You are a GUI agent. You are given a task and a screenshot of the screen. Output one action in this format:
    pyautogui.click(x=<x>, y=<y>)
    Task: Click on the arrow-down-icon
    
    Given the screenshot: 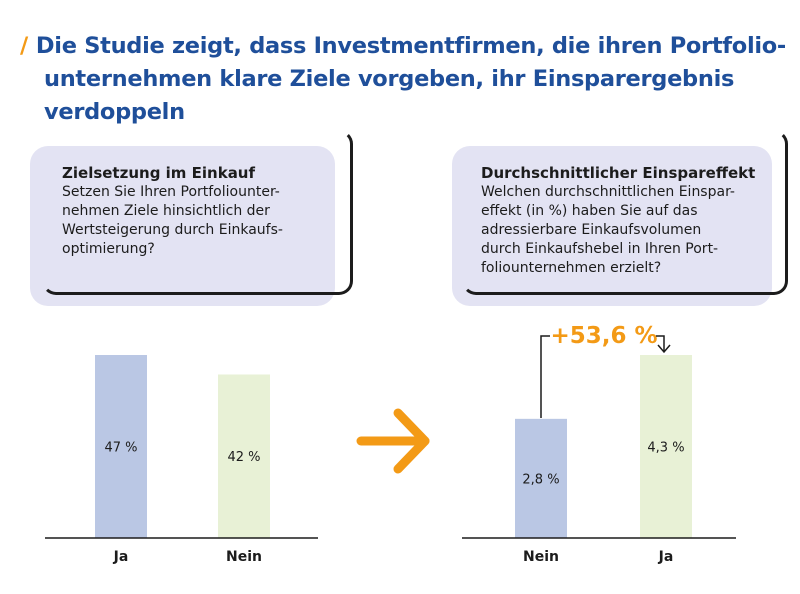 What is the action you would take?
    pyautogui.click(x=663, y=344)
    